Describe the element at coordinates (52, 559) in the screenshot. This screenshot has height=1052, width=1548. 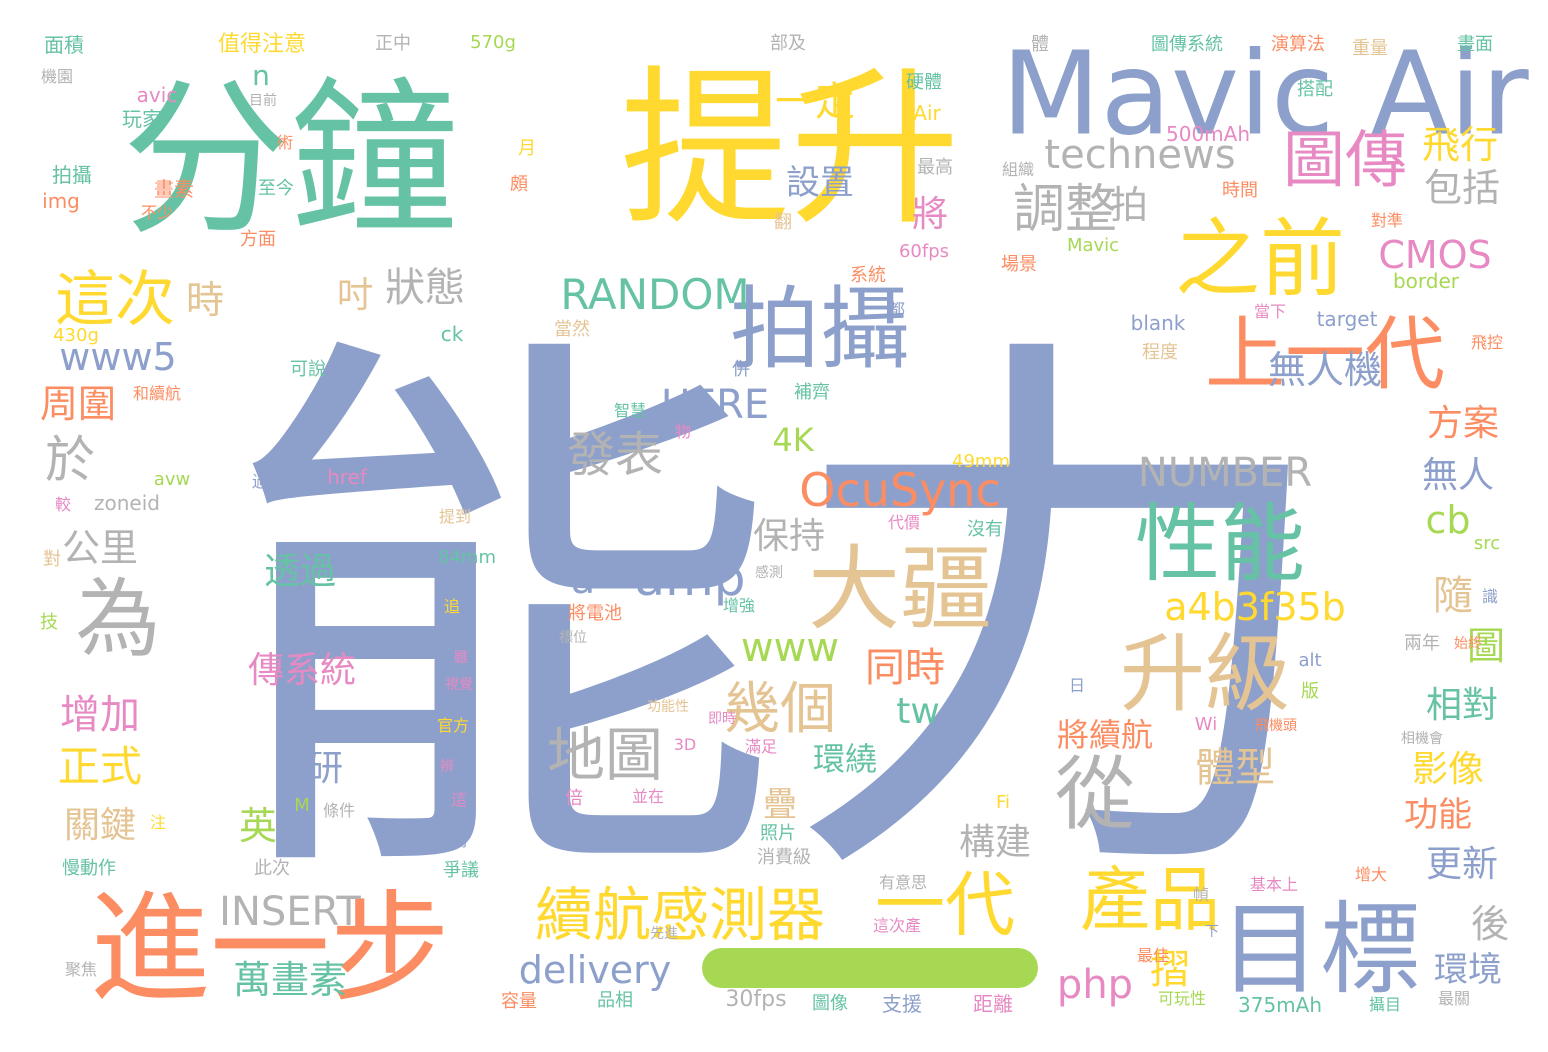
I see `cloud-word: 對` at that location.